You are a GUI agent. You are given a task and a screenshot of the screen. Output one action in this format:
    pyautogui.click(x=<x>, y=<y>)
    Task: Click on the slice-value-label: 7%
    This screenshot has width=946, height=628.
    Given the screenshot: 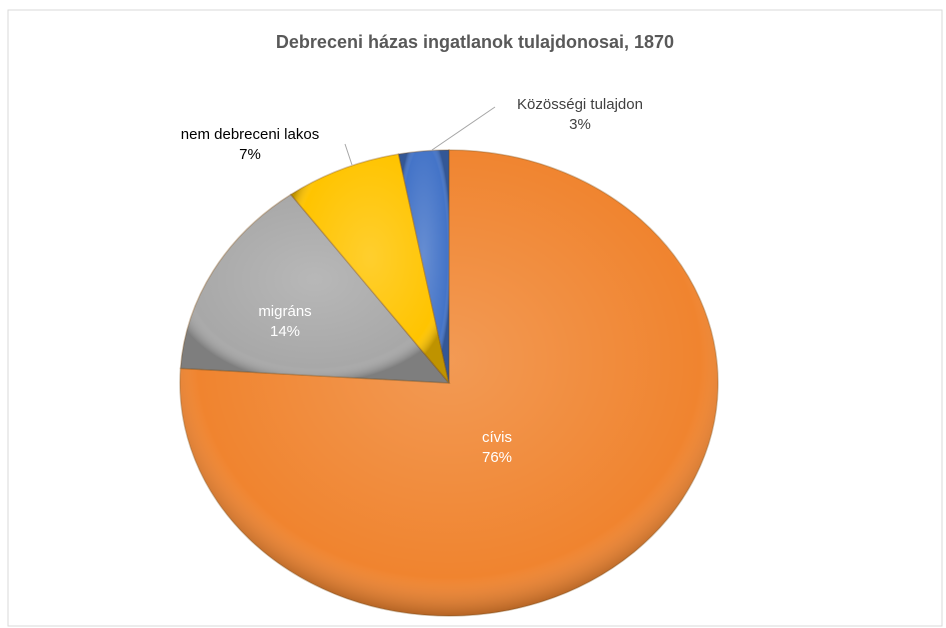 What is the action you would take?
    pyautogui.click(x=250, y=154)
    